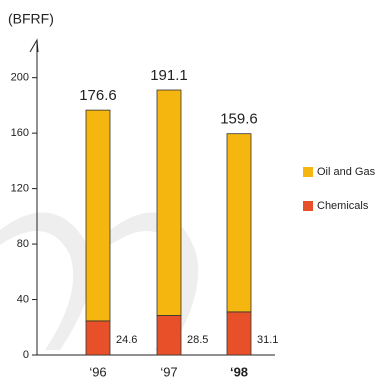  What do you see at coordinates (169, 75) in the screenshot?
I see `total-label: 191.1` at bounding box center [169, 75].